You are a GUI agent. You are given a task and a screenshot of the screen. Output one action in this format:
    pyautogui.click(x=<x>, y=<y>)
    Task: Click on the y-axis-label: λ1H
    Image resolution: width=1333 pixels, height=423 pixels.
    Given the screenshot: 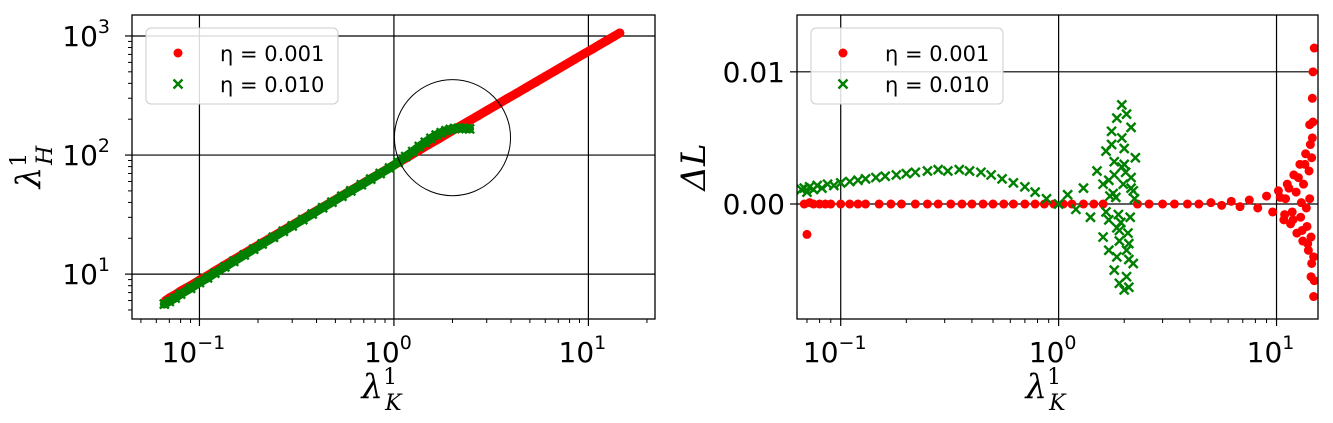 What is the action you would take?
    pyautogui.click(x=32, y=168)
    